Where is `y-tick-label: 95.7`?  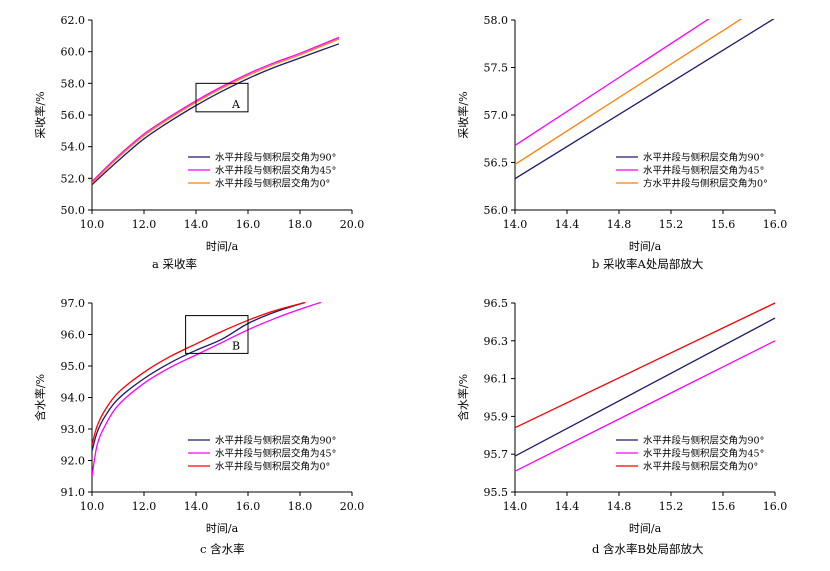 y-tick-label: 95.7 is located at coordinates (496, 454).